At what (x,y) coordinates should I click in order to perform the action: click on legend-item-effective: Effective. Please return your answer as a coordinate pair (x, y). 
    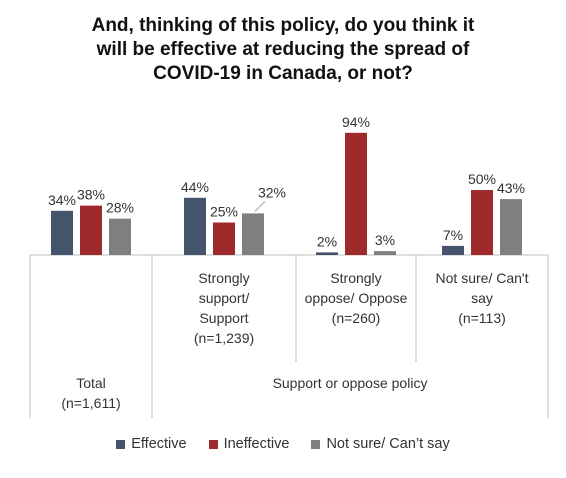
    Looking at the image, I should click on (151, 444).